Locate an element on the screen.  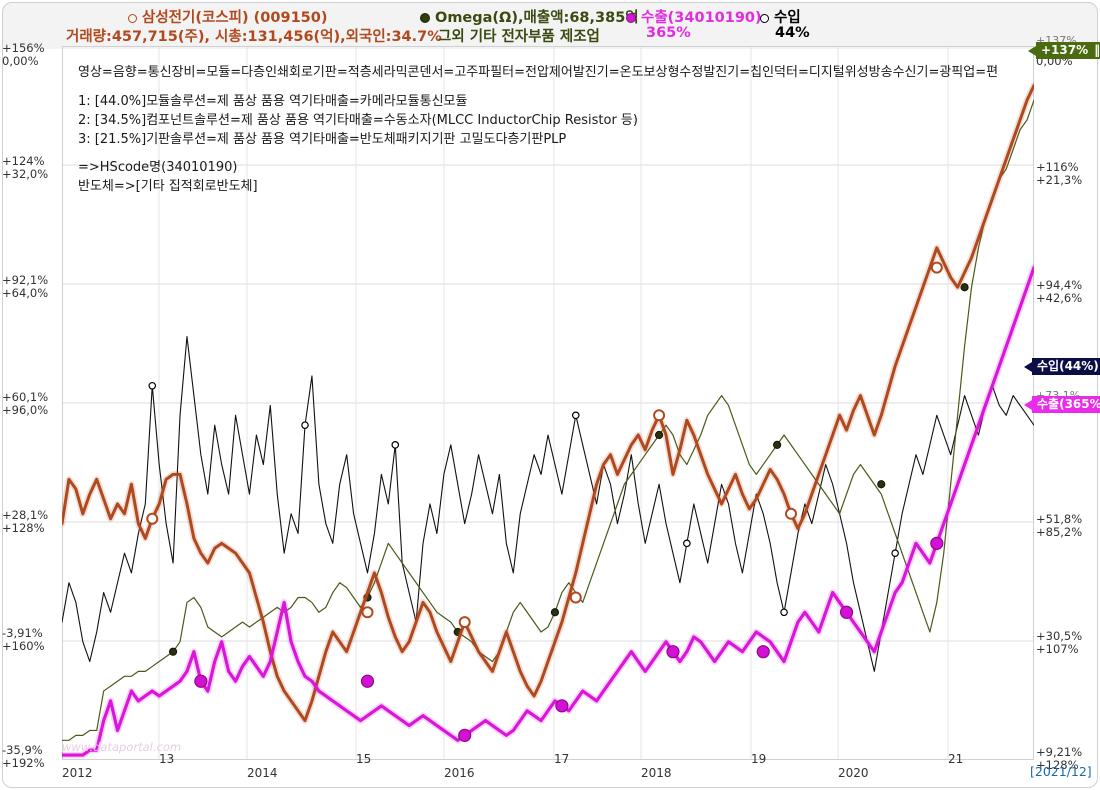
legend-item-stock: 삼성전기(코스피) (009150) is located at coordinates (227, 16).